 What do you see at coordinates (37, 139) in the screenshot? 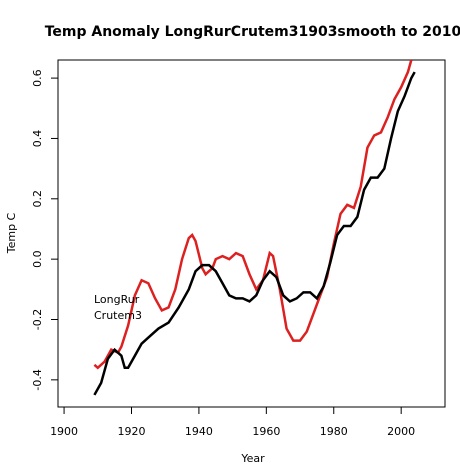
I see `y-tick-label: 0.4` at bounding box center [37, 139].